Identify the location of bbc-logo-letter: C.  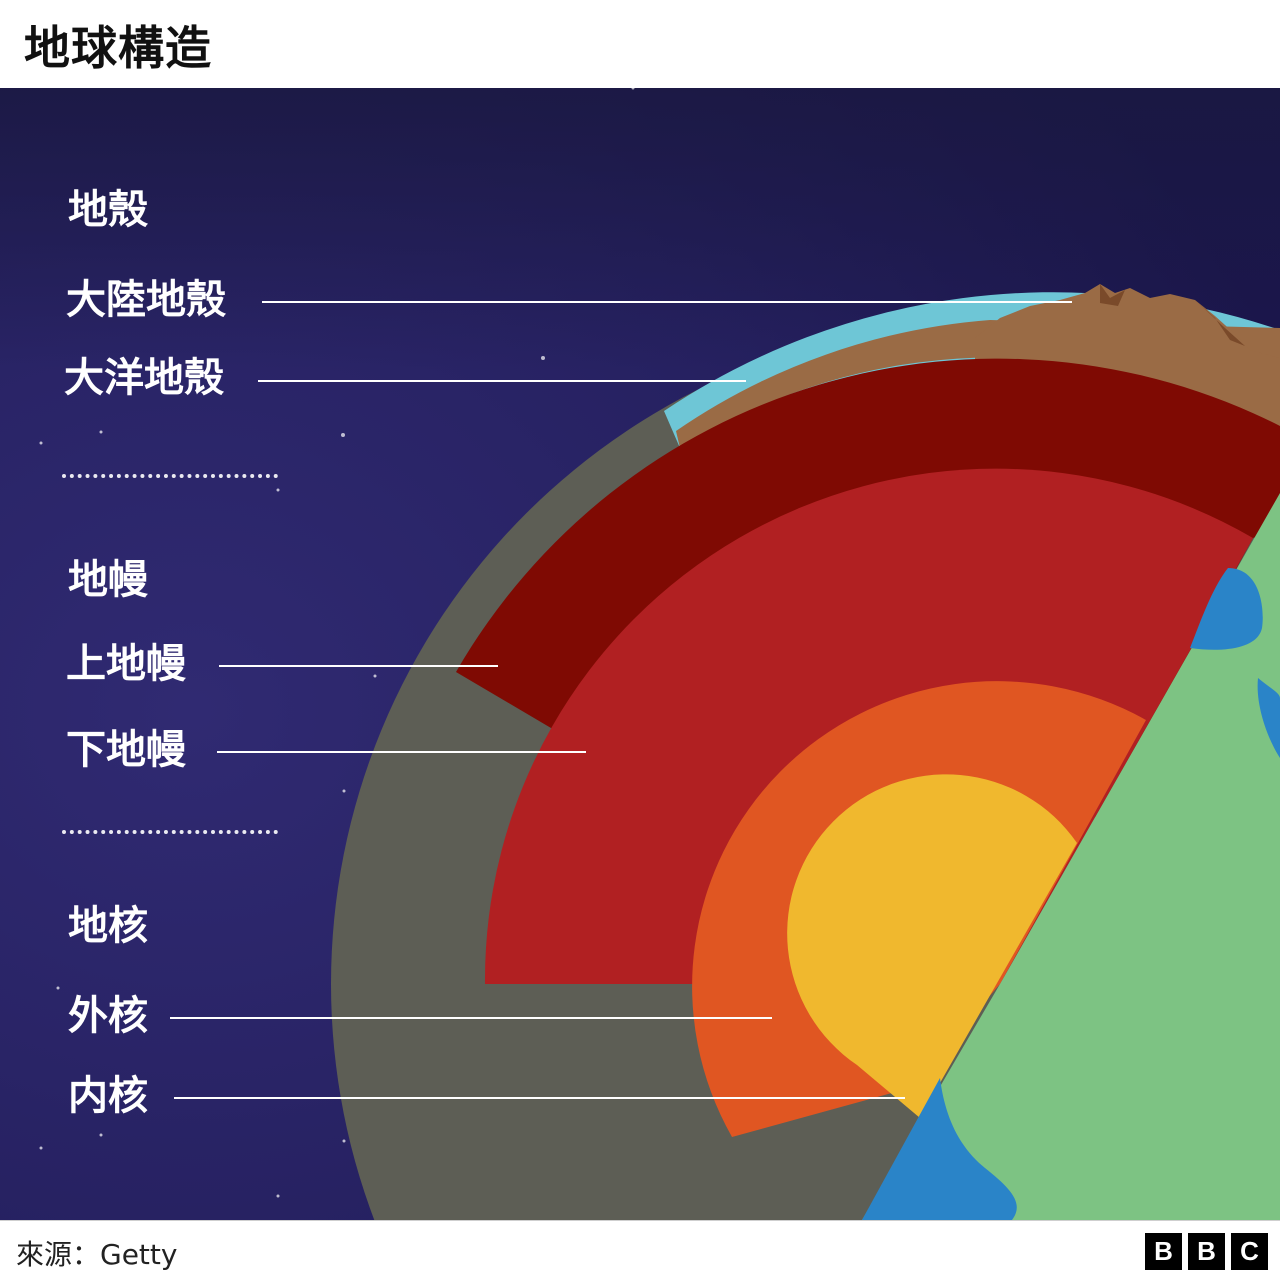
(1249, 1251).